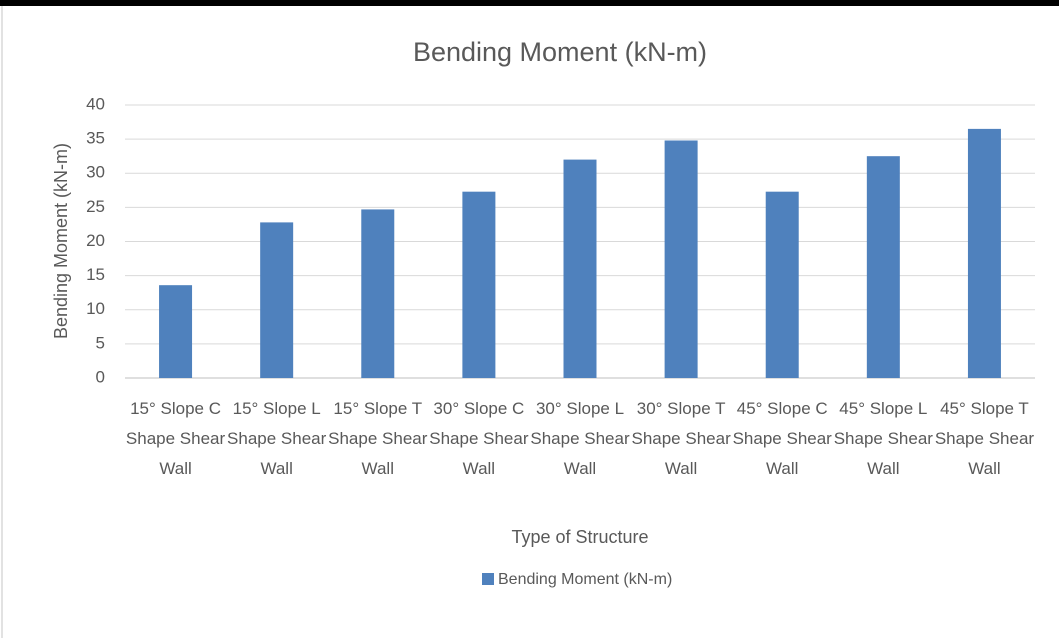  What do you see at coordinates (95, 172) in the screenshot?
I see `y-tick-label: 30` at bounding box center [95, 172].